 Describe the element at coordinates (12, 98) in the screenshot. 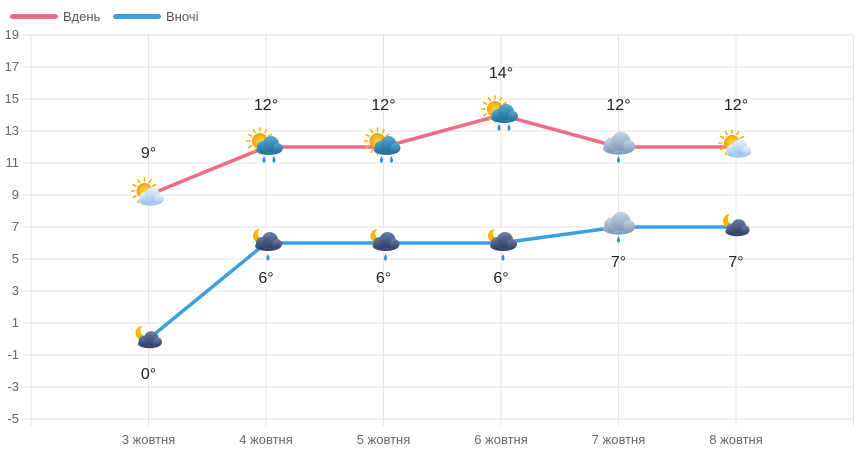

I see `y-tick-label: 15` at that location.